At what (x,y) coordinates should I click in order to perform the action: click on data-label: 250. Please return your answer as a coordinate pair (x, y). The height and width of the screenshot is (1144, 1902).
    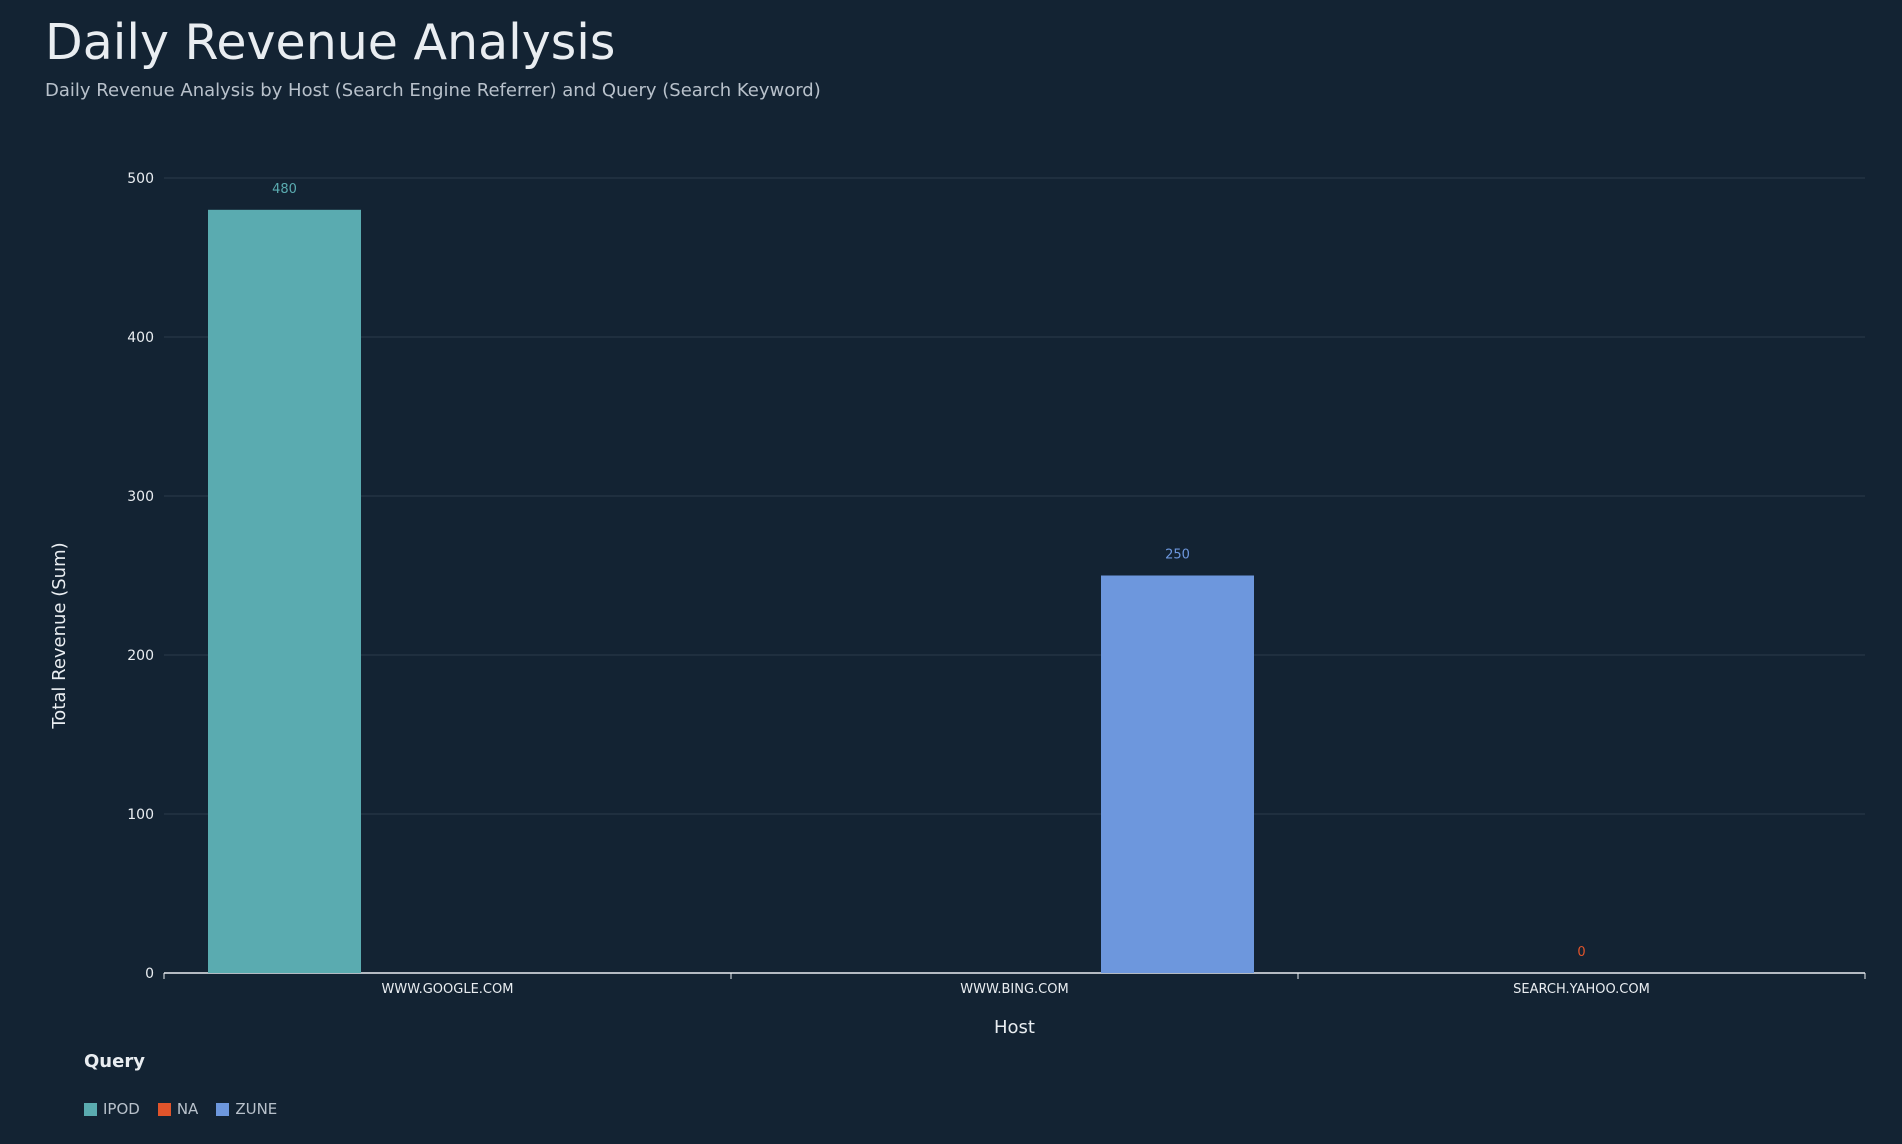
    Looking at the image, I should click on (1177, 555).